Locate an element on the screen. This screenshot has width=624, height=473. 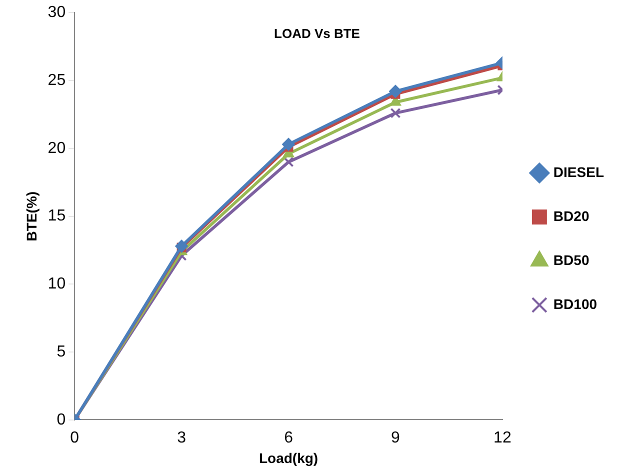
y-axis-title: BTE(%) is located at coordinates (31, 216).